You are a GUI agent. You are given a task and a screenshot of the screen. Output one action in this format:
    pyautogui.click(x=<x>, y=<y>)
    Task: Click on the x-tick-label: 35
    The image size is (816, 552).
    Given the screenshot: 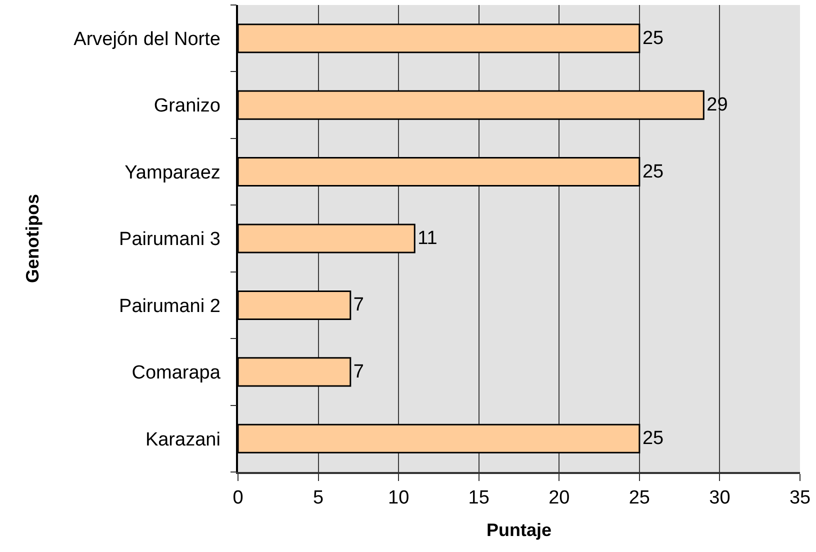 What is the action you would take?
    pyautogui.click(x=800, y=498)
    